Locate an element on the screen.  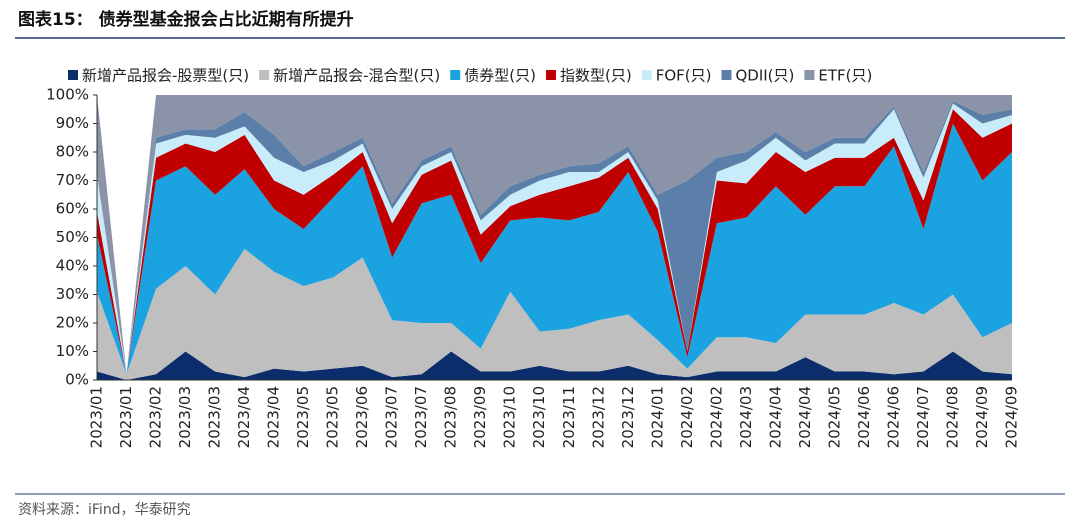
x-tick-label: 2024/08 is located at coordinates (952, 417).